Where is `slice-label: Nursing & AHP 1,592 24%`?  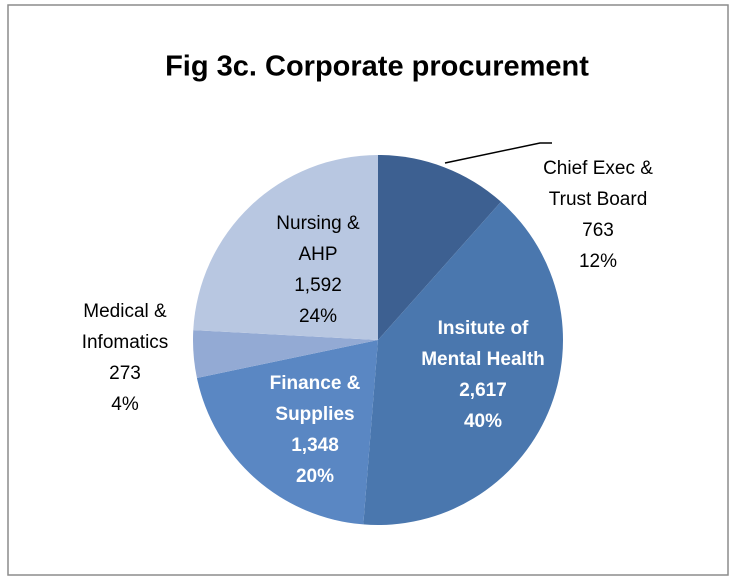 slice-label: Nursing & AHP 1,592 24% is located at coordinates (318, 270).